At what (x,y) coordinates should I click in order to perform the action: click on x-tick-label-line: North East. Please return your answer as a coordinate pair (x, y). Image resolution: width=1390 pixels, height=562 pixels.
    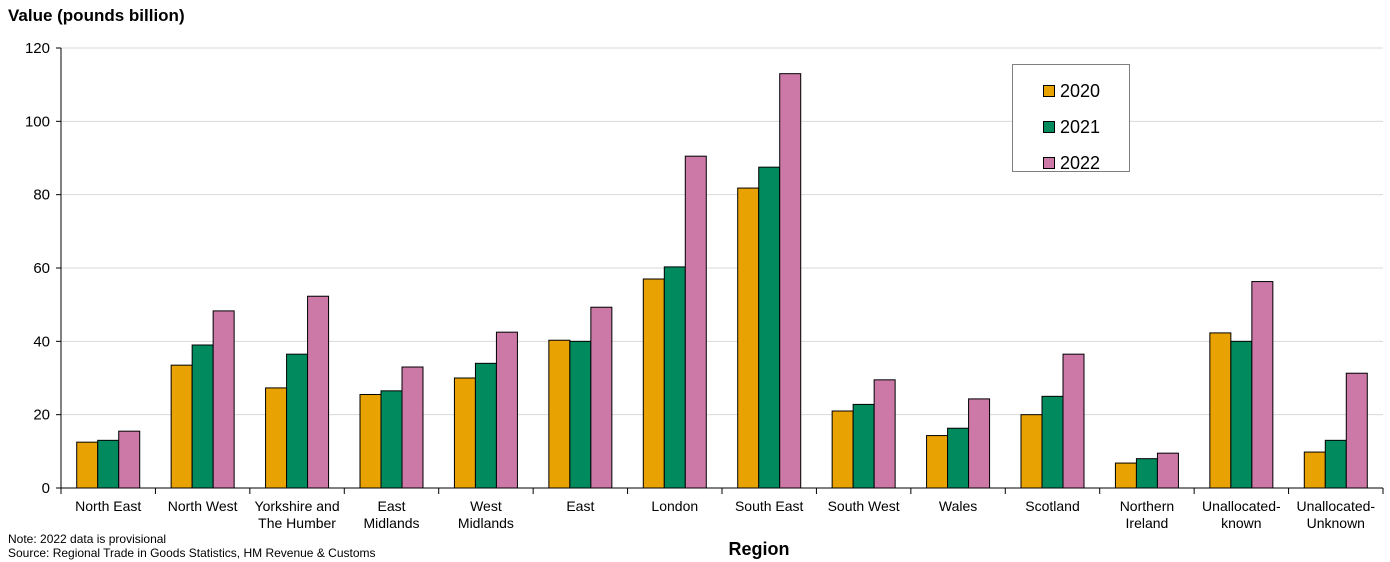
    Looking at the image, I should click on (108, 506).